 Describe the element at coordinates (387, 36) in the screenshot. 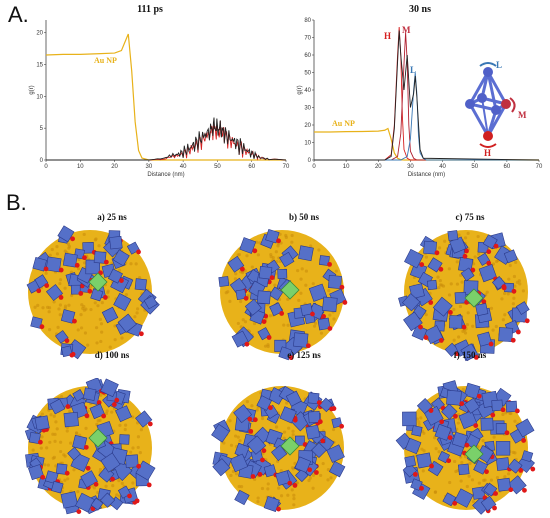

I see `peak-label-h: H` at that location.